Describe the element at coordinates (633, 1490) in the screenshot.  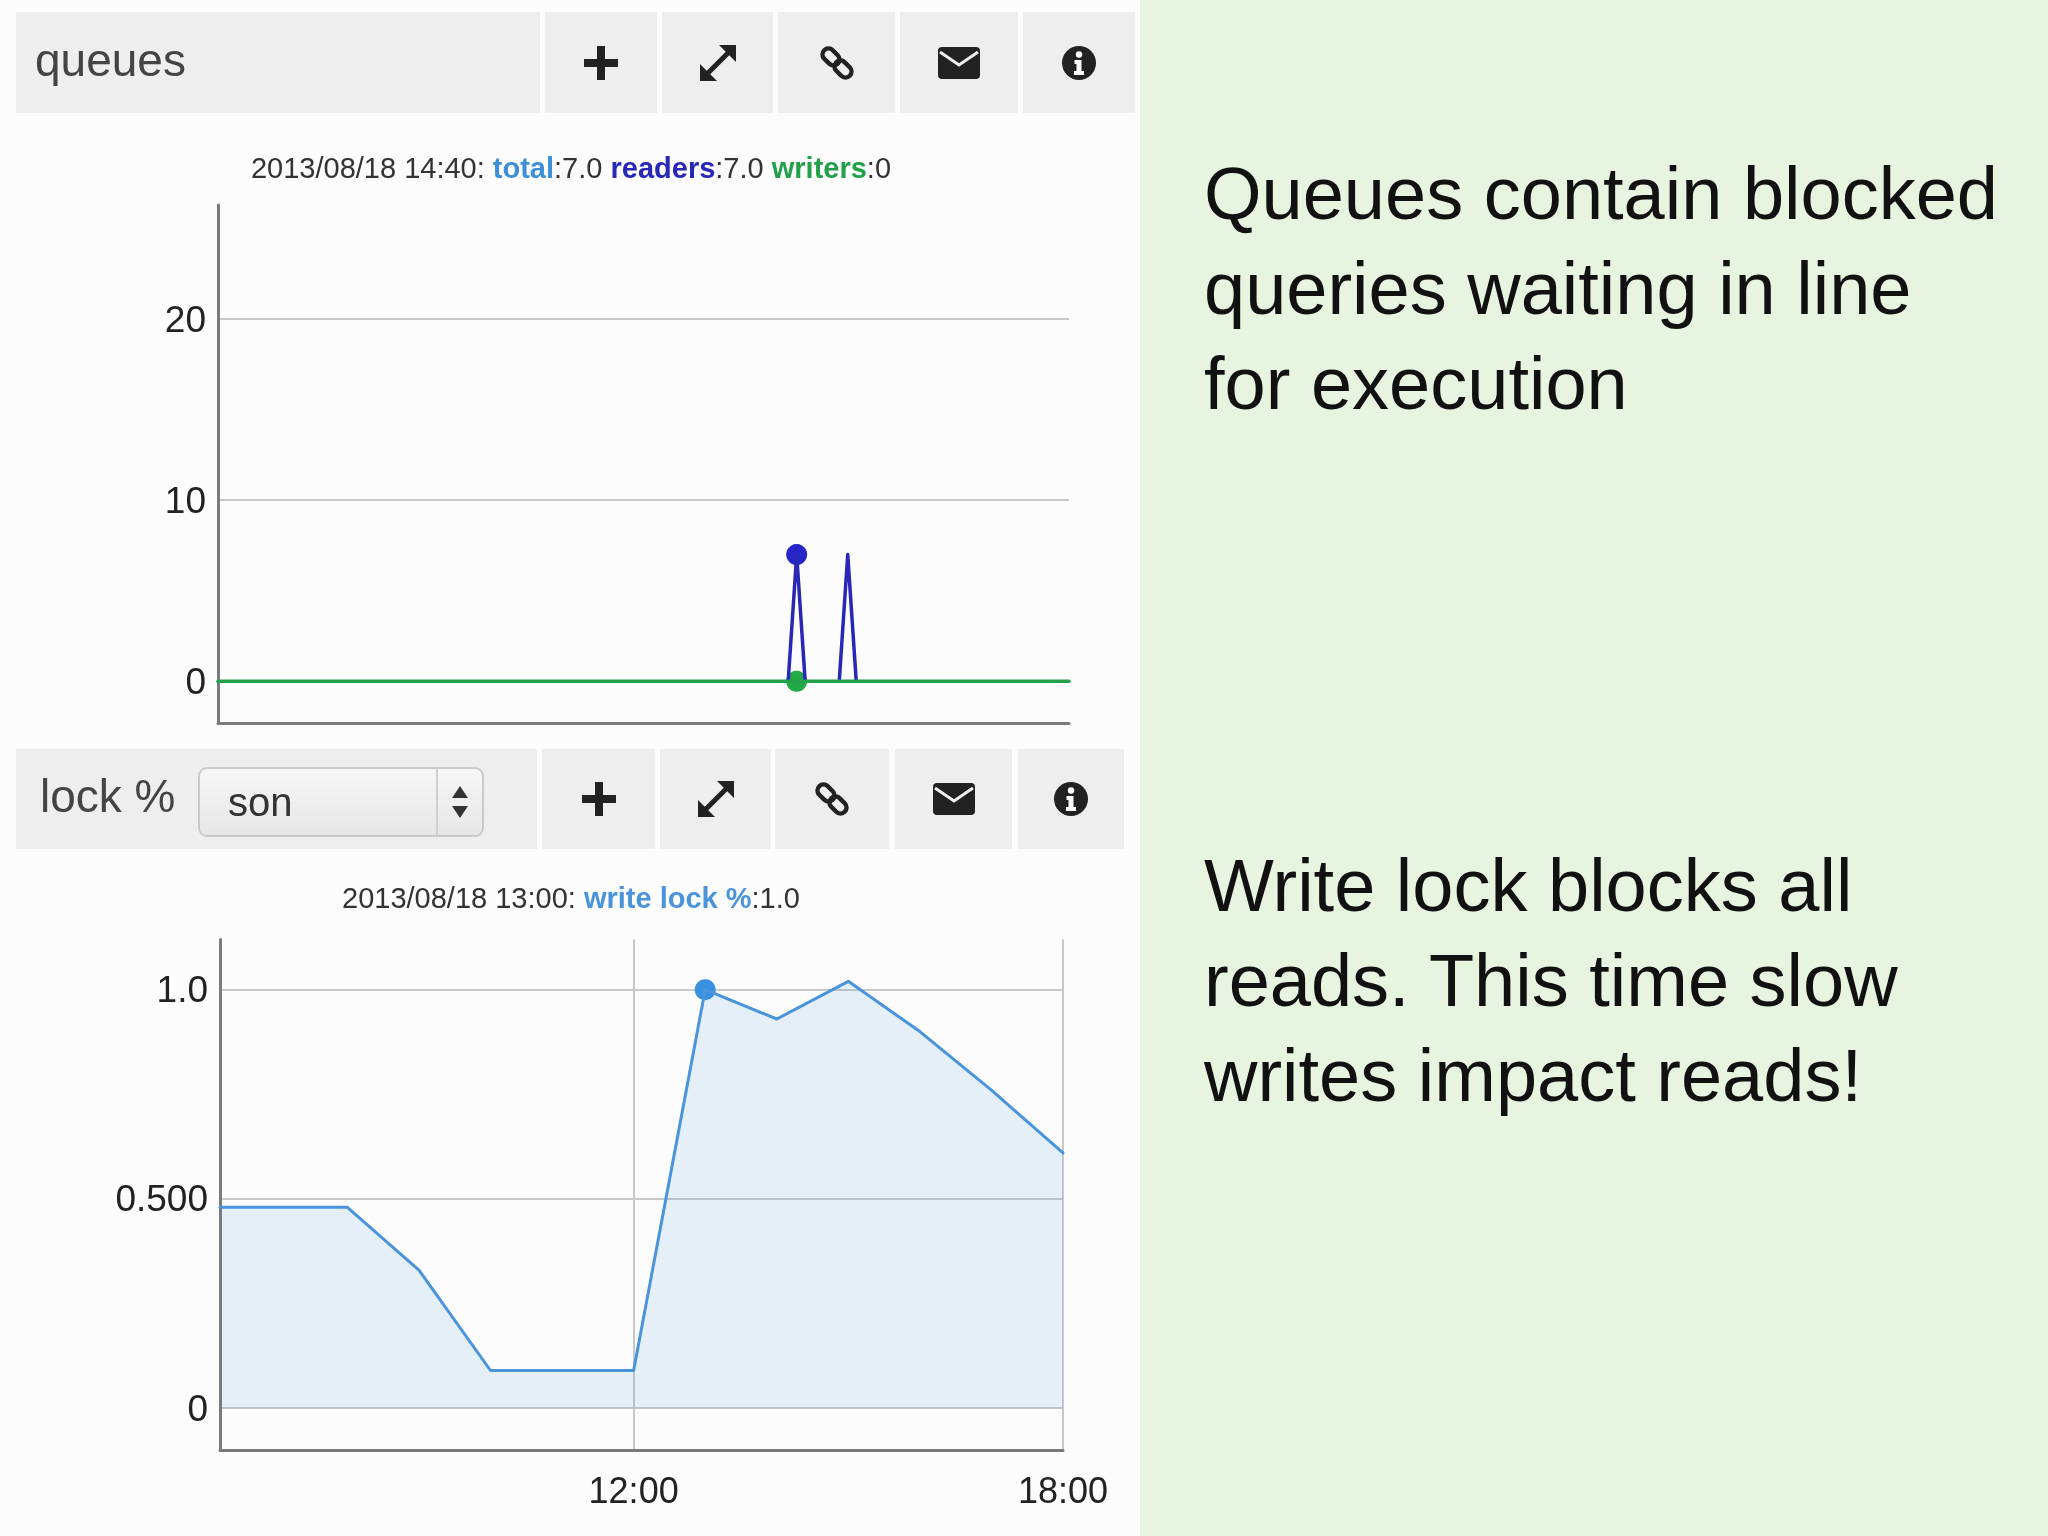
I see `x-tick-label: 12:00` at that location.